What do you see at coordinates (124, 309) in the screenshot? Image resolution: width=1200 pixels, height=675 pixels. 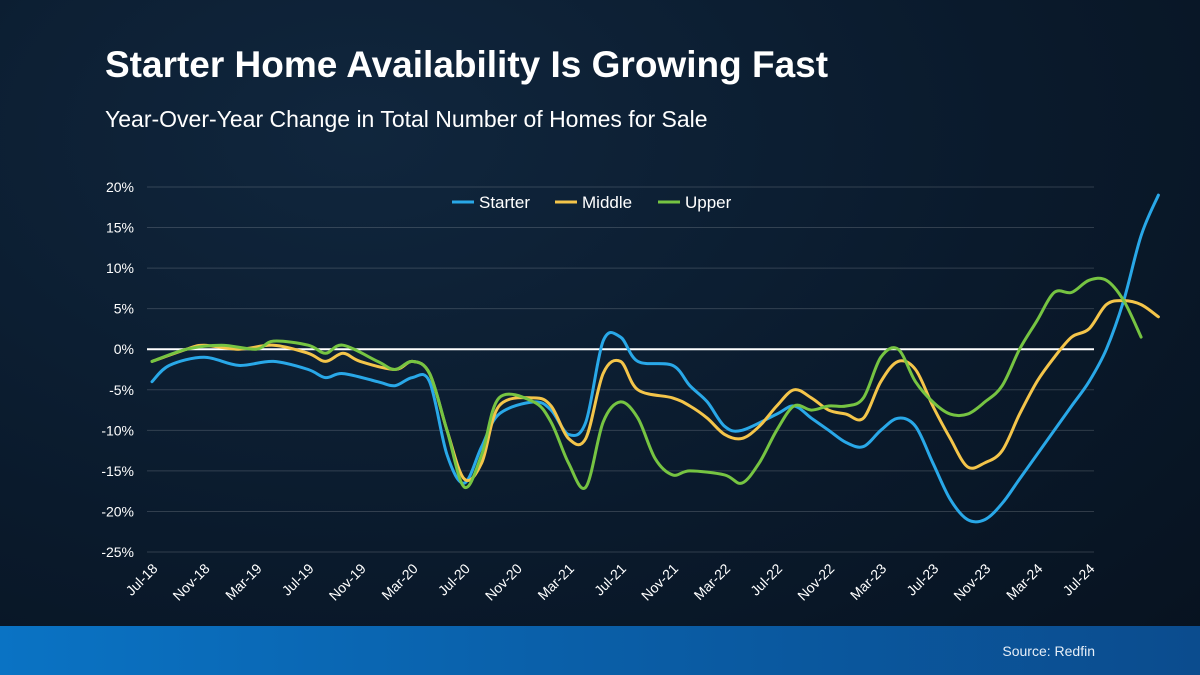 I see `y-tick-label: 5%` at bounding box center [124, 309].